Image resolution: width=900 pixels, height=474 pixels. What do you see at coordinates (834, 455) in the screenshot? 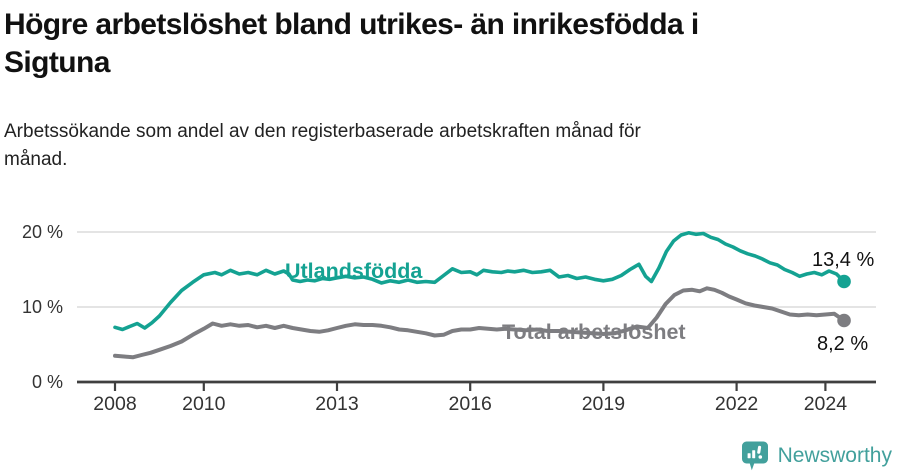
I see `brand-name: Newsworthy` at bounding box center [834, 455].